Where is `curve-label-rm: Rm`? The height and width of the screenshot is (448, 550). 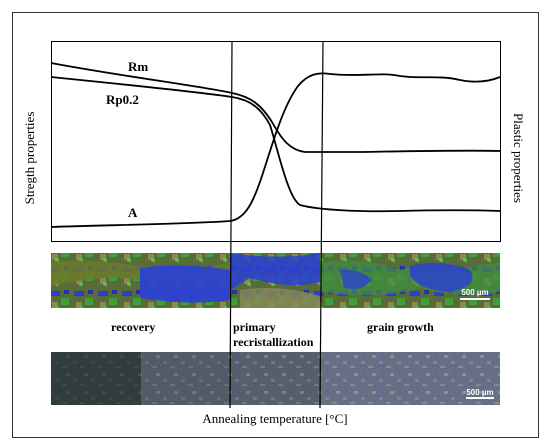
curve-label-rm: Rm is located at coordinates (138, 66).